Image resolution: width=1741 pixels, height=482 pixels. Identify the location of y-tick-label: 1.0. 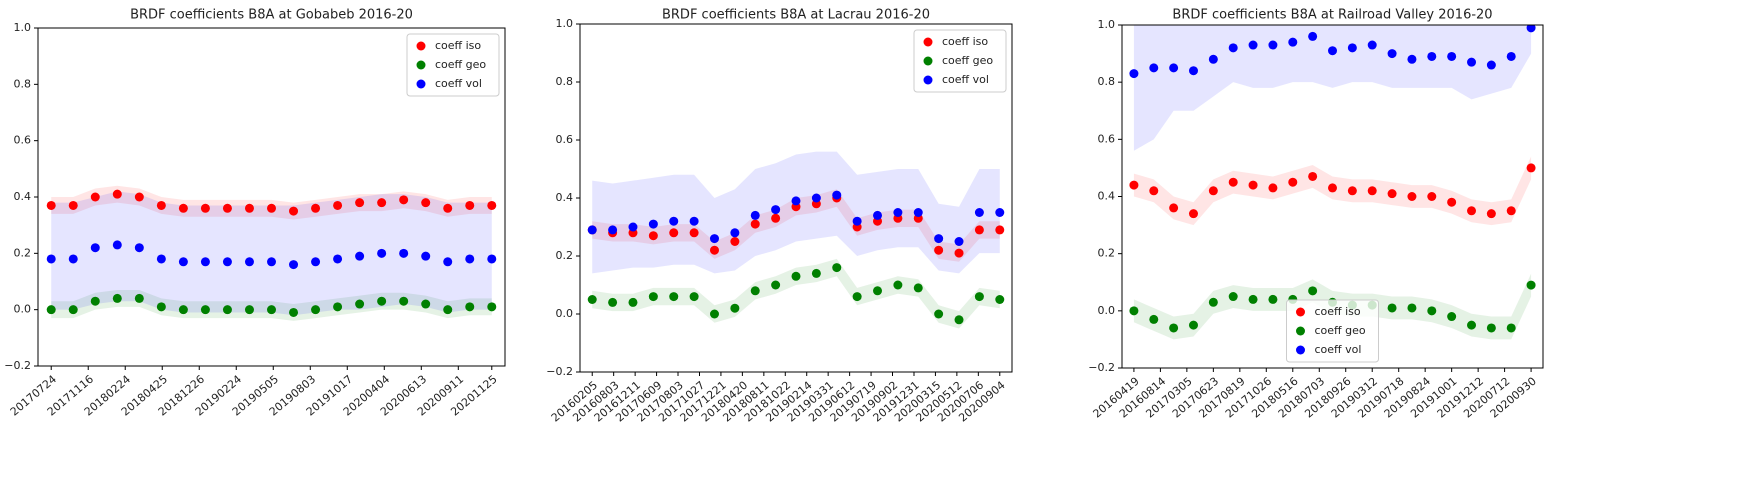
(23, 27).